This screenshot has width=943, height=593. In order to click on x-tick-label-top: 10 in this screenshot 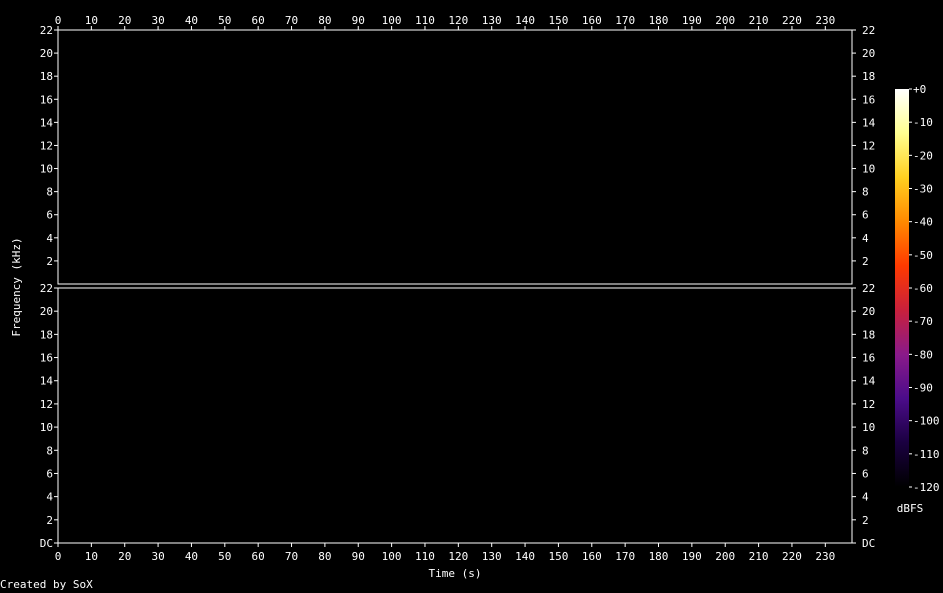, I will do `click(91, 20)`.